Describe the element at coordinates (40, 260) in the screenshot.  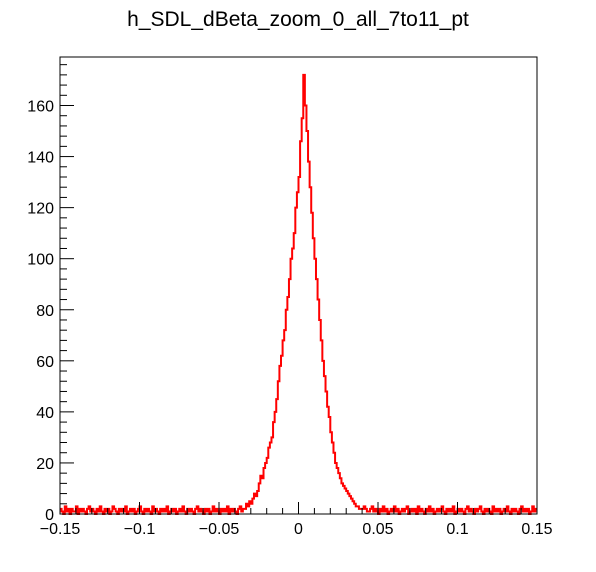
I see `y-tick-label: 100` at that location.